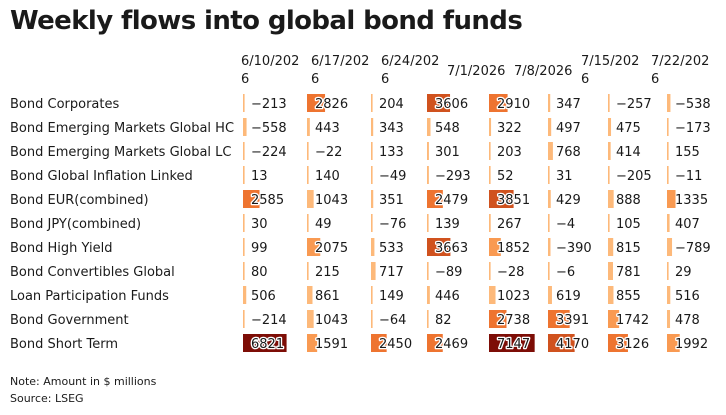  What do you see at coordinates (687, 296) in the screenshot?
I see `data-label: 516` at bounding box center [687, 296].